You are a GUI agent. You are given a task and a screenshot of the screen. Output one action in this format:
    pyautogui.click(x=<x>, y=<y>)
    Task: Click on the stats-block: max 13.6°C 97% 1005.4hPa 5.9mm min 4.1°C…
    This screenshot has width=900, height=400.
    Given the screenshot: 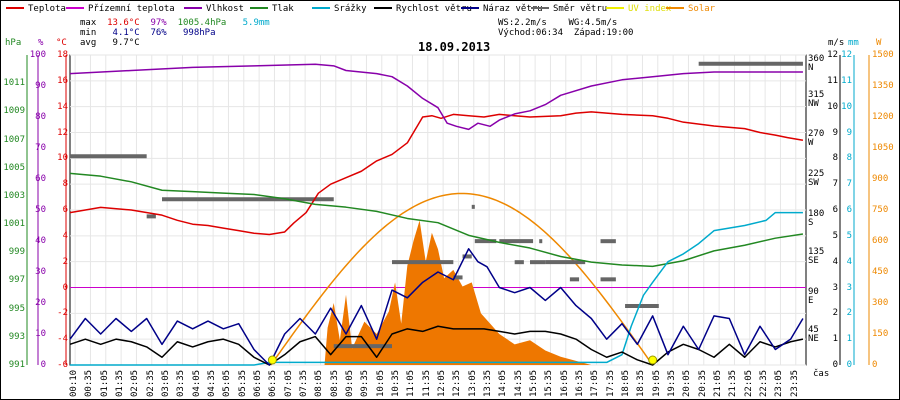 What is the action you would take?
    pyautogui.click(x=175, y=33)
    